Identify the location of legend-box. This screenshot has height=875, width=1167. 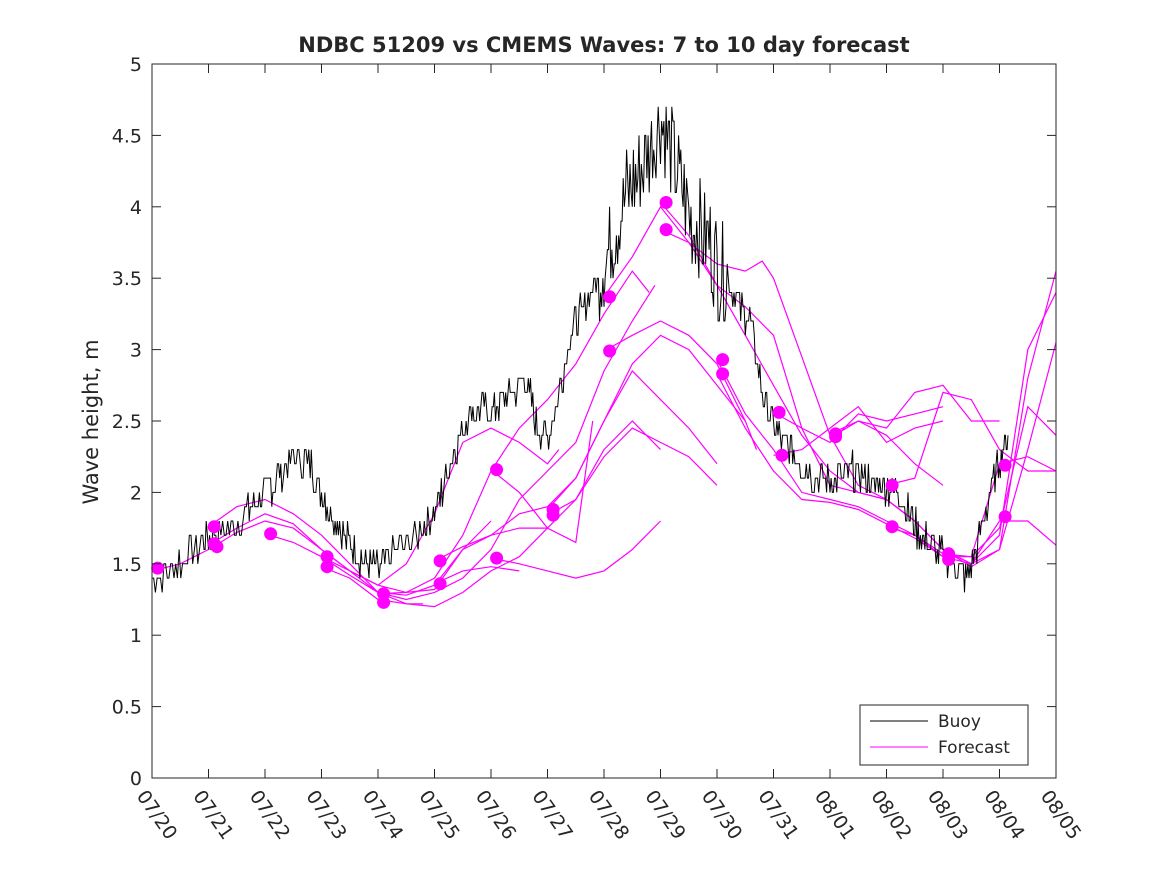
(944, 735).